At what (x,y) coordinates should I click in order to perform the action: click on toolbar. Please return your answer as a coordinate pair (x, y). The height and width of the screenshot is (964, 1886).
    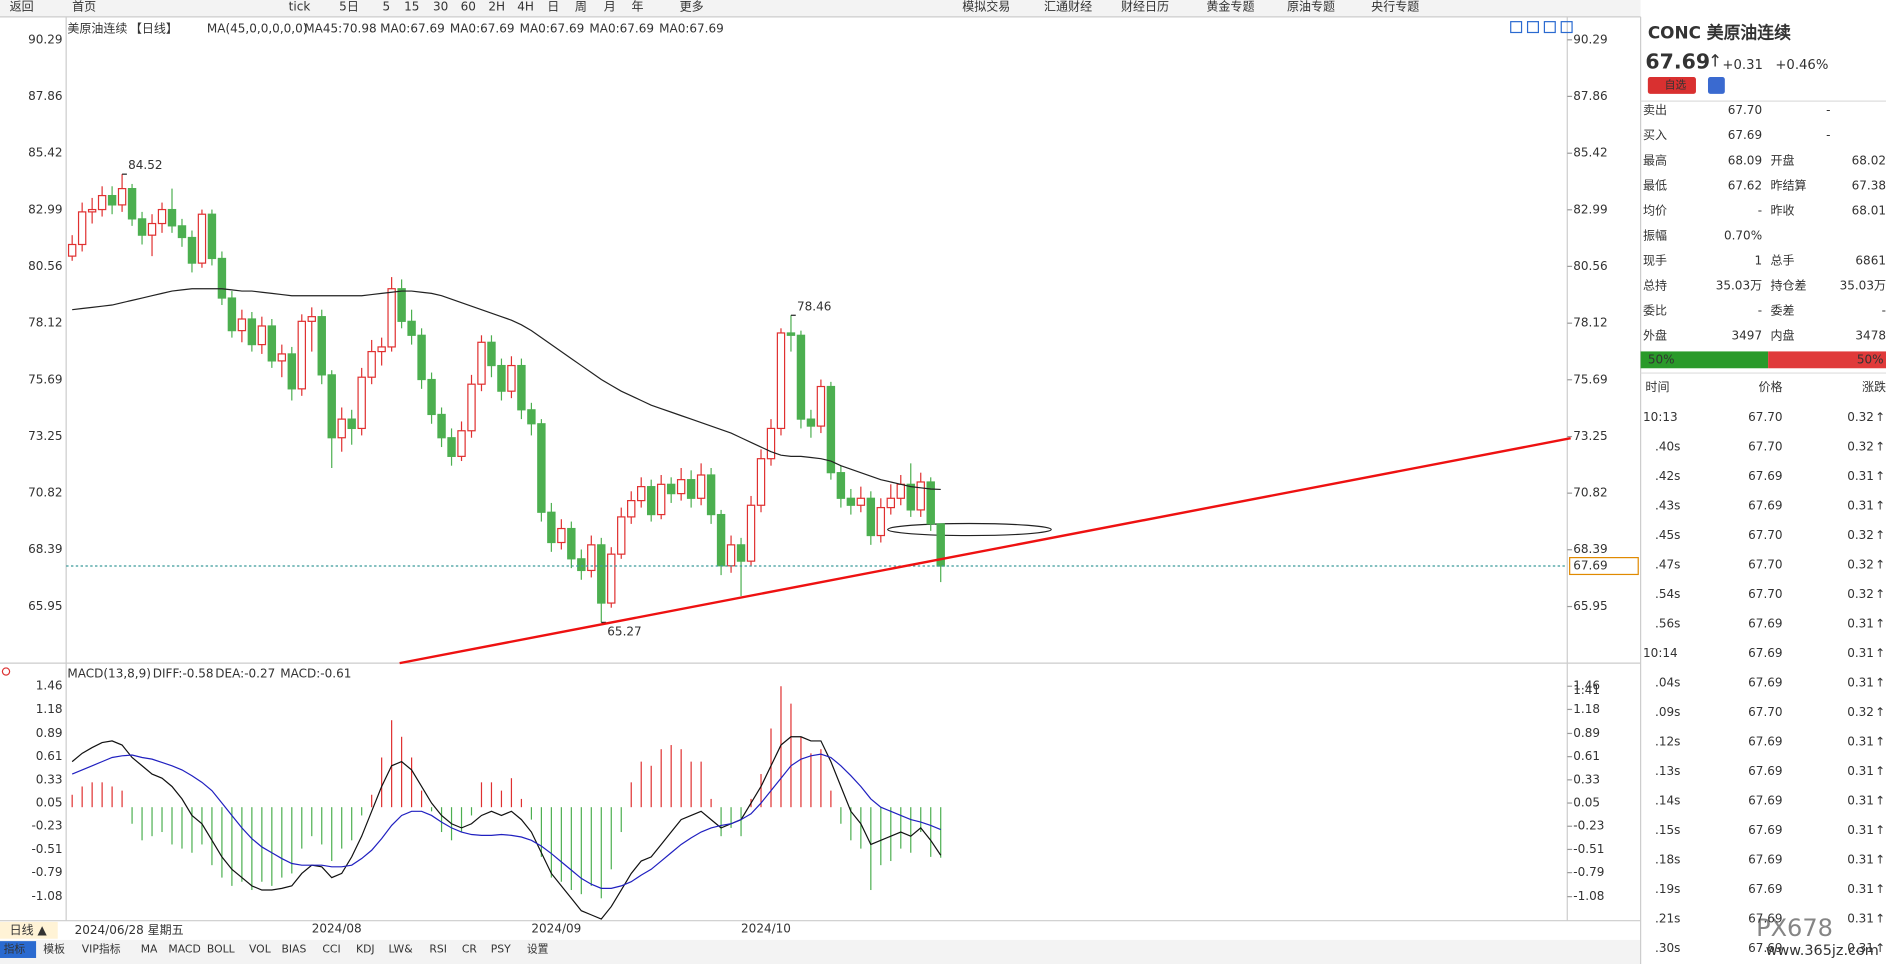
    Looking at the image, I should click on (820, 8).